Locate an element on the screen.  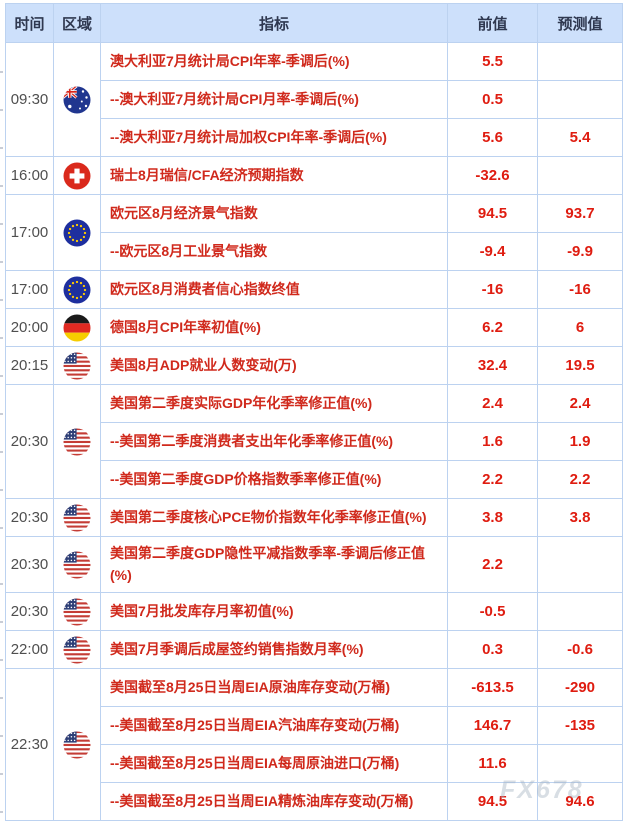
forecast-value-cell: 93.7 is located at coordinates (580, 213).